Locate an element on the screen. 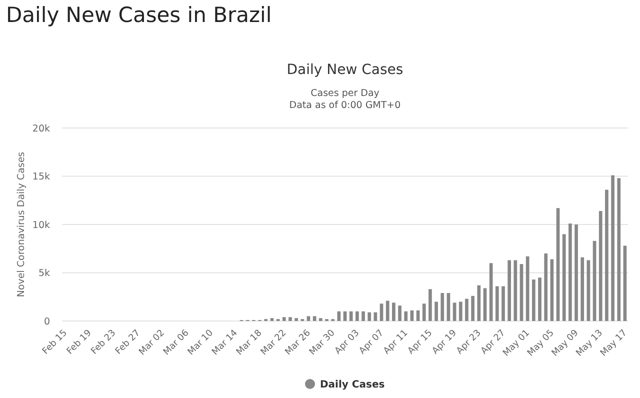 Image resolution: width=640 pixels, height=398 pixels. legend-label: Daily Cases is located at coordinates (352, 385).